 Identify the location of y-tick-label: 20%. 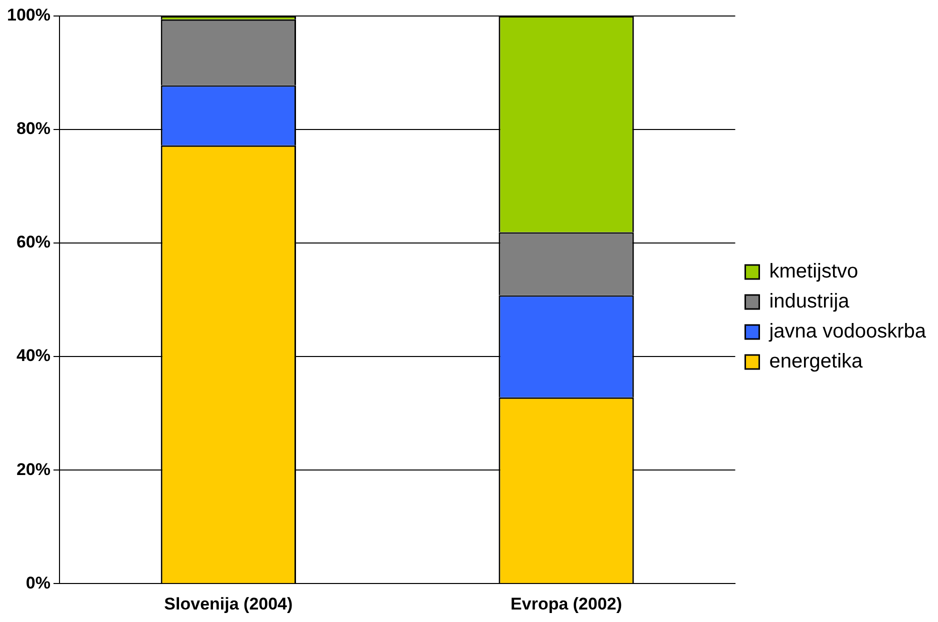
(33, 469).